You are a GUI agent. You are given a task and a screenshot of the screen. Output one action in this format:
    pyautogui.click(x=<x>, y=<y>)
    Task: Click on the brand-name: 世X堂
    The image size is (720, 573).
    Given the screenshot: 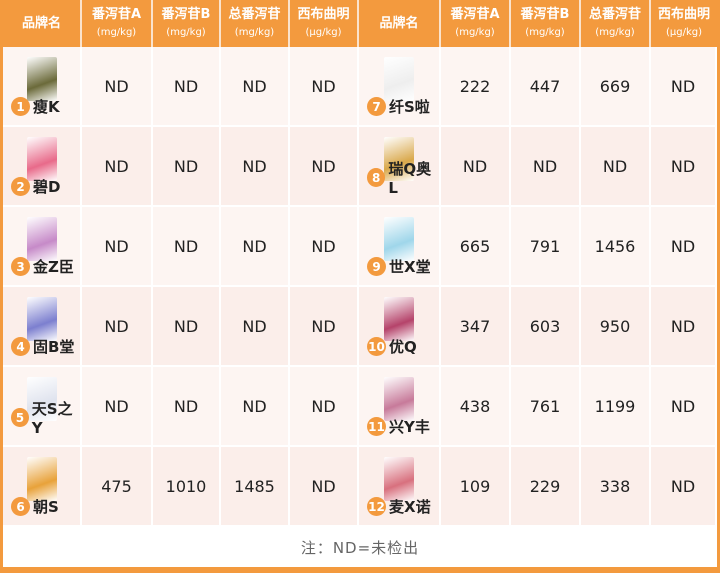 What is the action you would take?
    pyautogui.click(x=410, y=267)
    